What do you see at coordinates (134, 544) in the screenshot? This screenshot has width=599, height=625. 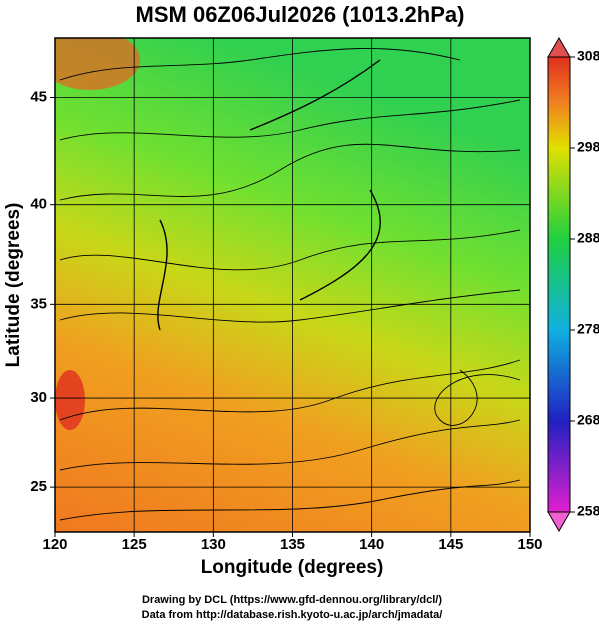 I see `x-tick-label: 125` at bounding box center [134, 544].